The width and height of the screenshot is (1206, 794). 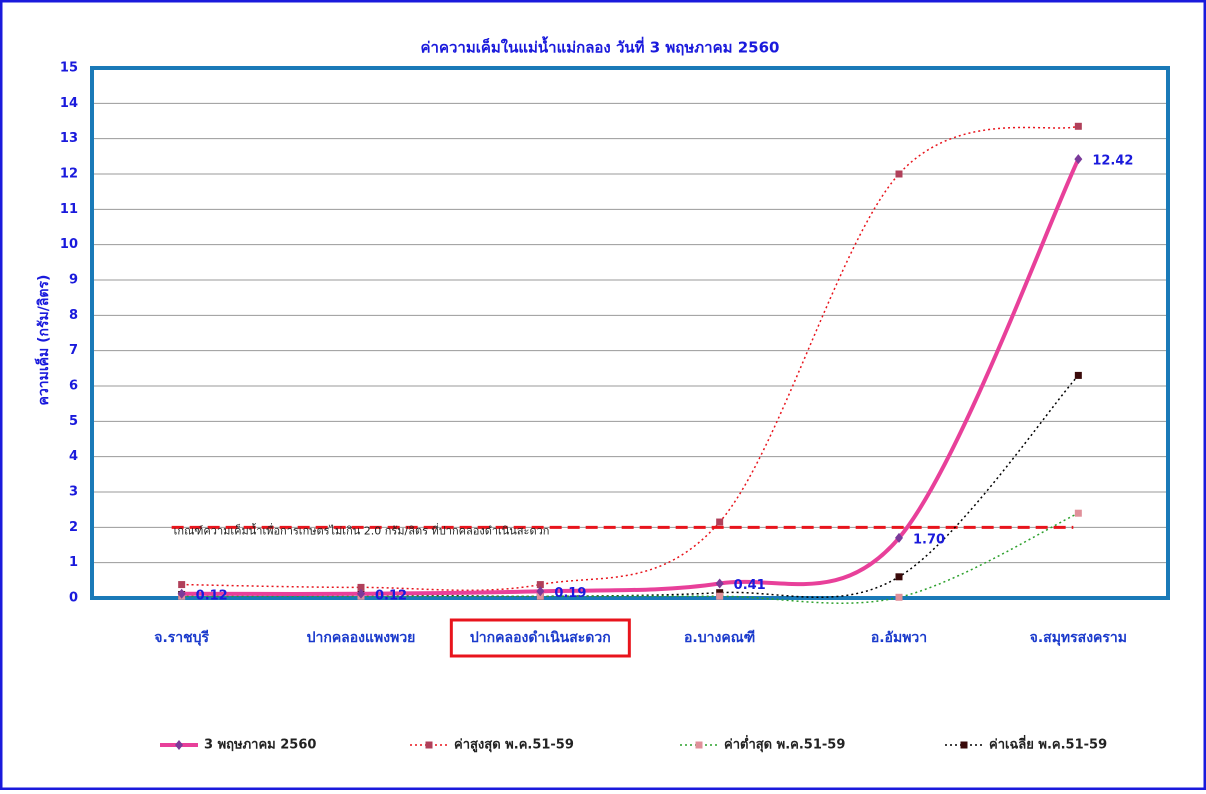 What do you see at coordinates (630, 558) in the screenshot?
I see `series-line` at bounding box center [630, 558].